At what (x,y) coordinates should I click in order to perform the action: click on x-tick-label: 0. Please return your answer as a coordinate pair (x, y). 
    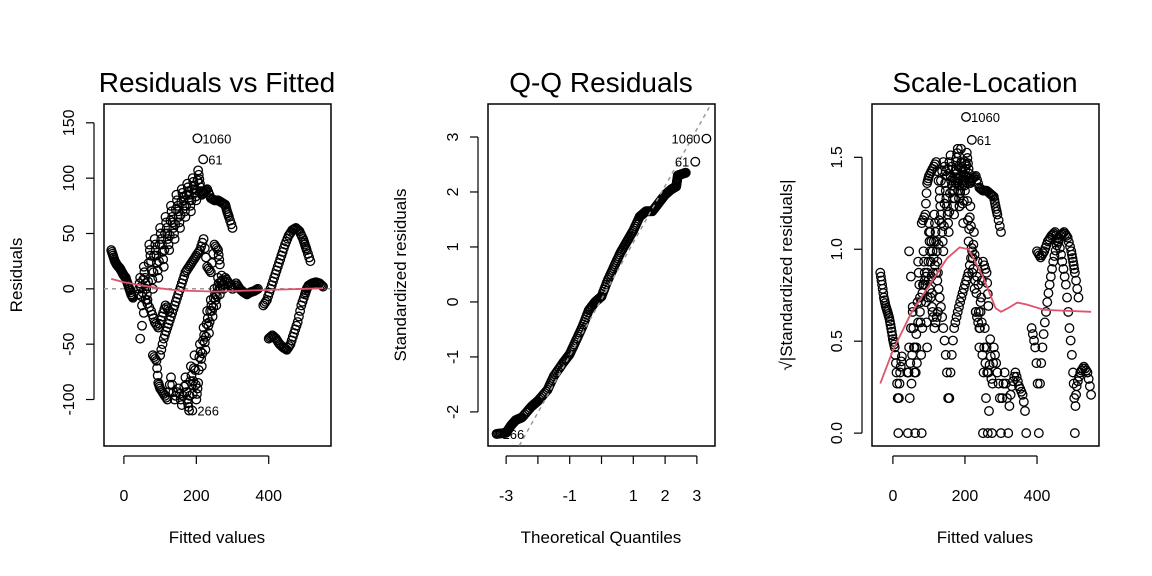
    Looking at the image, I should click on (123, 496).